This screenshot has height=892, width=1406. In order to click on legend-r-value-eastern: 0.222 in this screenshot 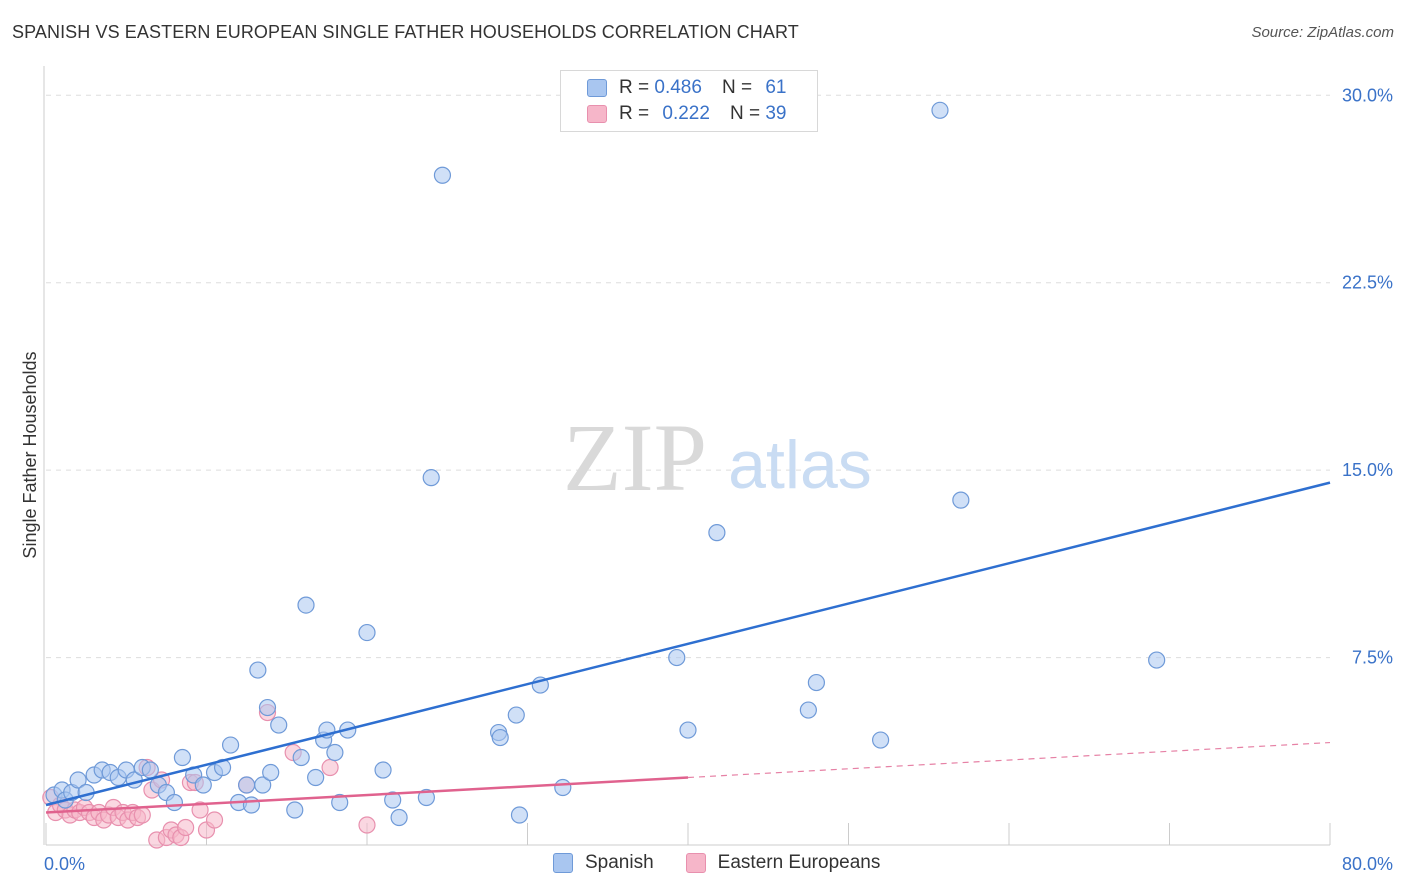, I will do `click(686, 113)`.